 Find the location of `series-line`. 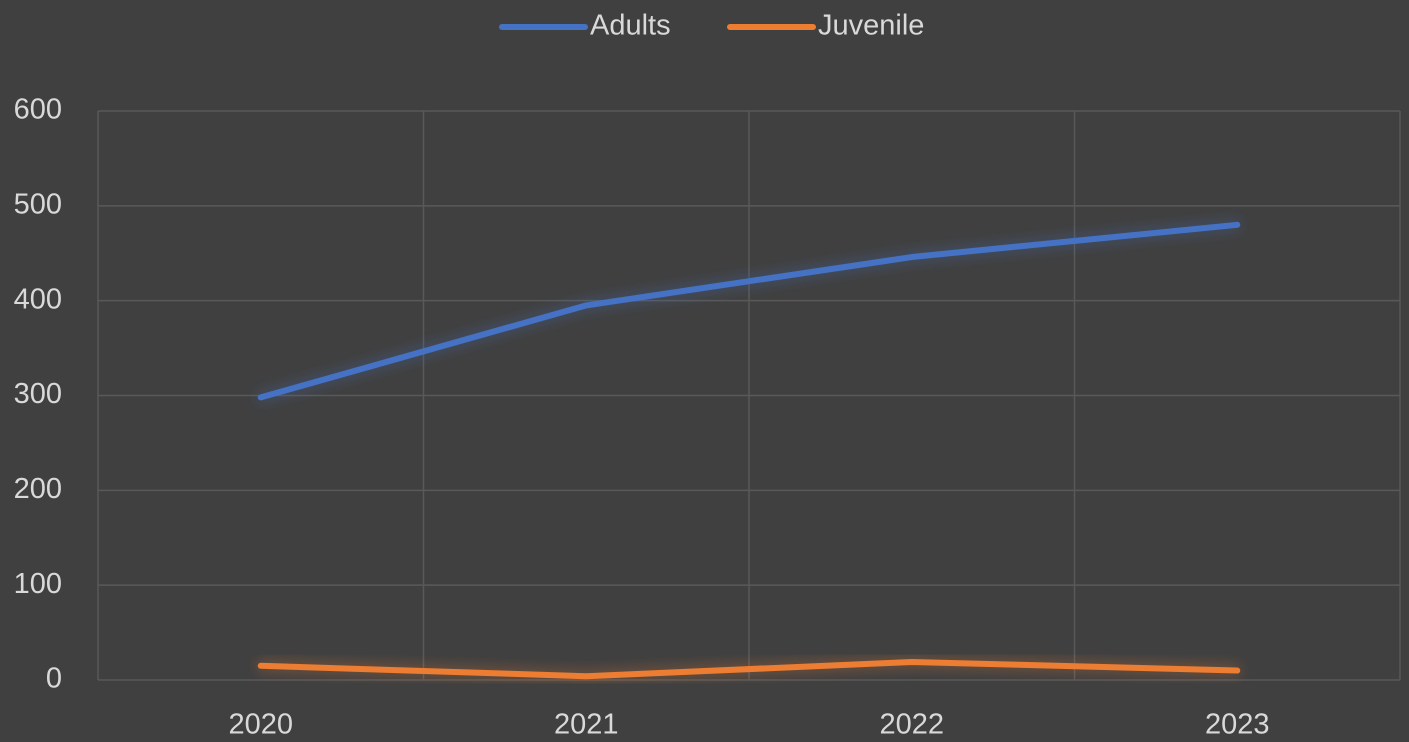

series-line is located at coordinates (749, 669).